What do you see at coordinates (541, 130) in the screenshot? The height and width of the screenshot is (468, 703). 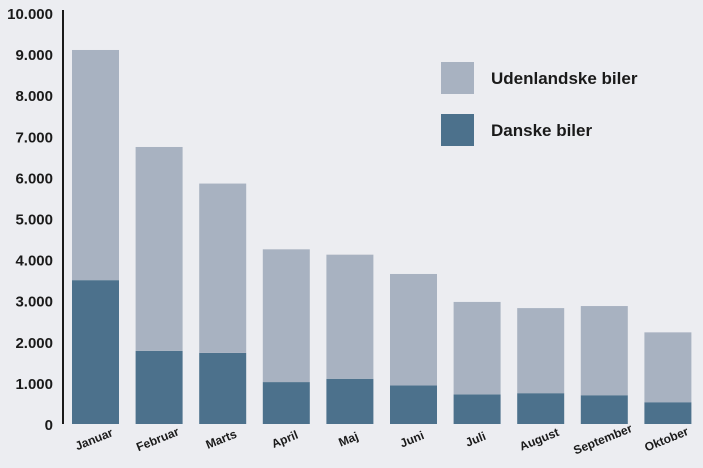 I see `legend-label: Danske biler` at bounding box center [541, 130].